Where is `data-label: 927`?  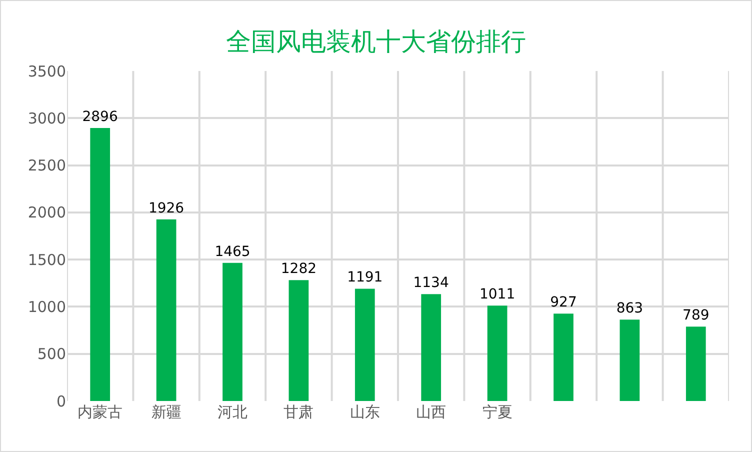
data-label: 927 is located at coordinates (563, 302).